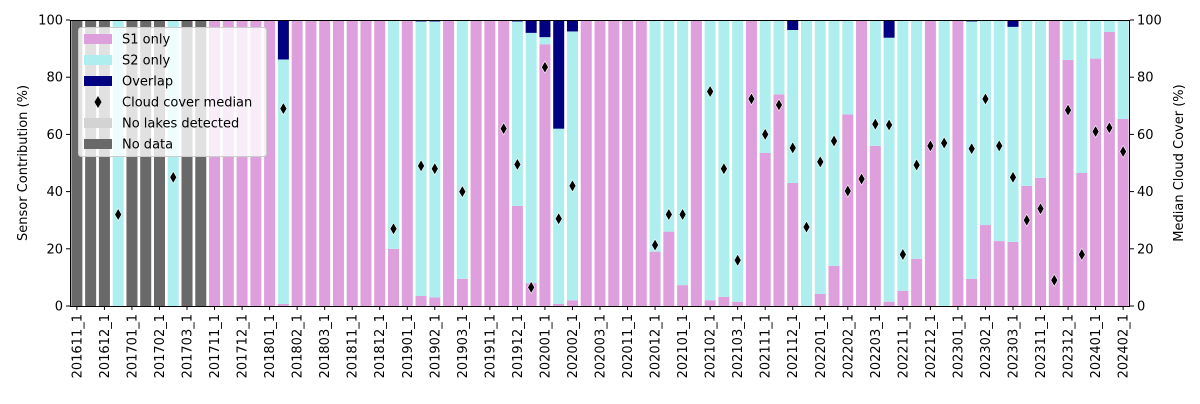  What do you see at coordinates (848, 346) in the screenshot?
I see `x-tick-label: 202202_1` at bounding box center [848, 346].